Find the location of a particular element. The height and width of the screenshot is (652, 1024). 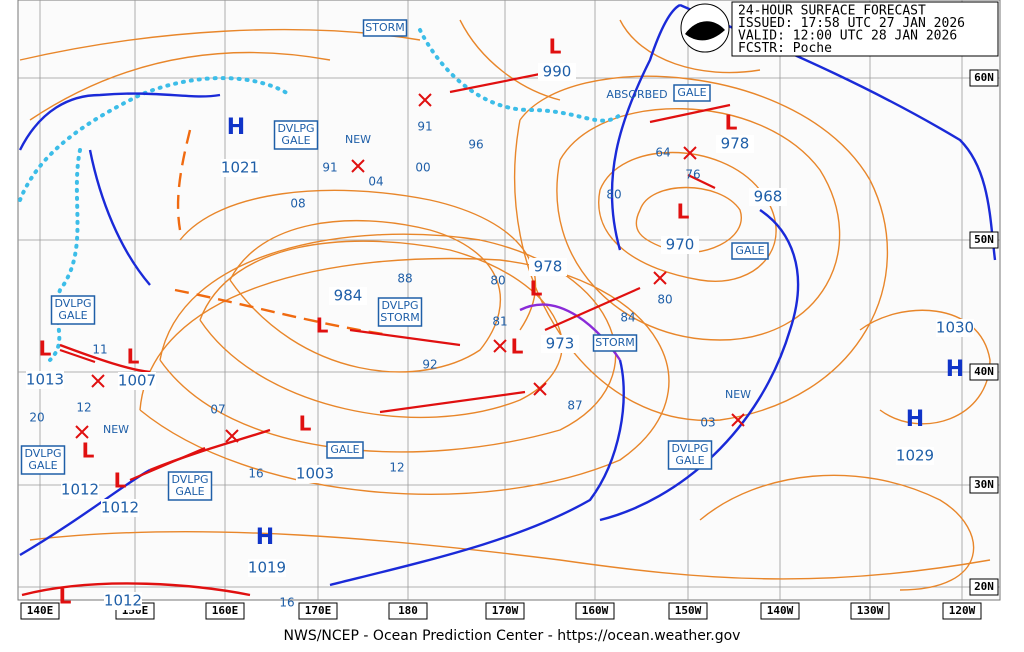

pressure-label: 11 is located at coordinates (99, 350).